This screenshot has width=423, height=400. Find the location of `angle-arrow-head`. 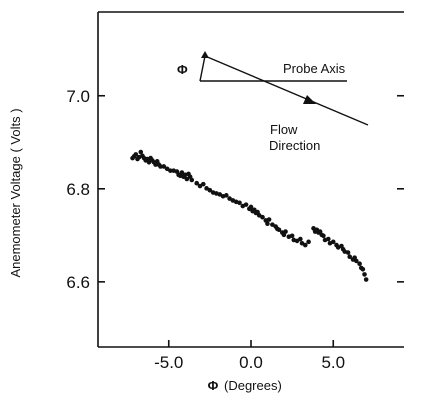

angle-arrow-head is located at coordinates (205, 54).